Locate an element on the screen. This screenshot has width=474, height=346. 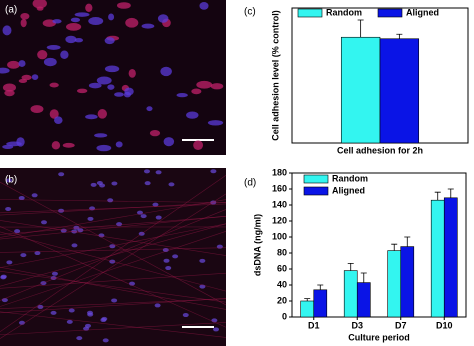
x-tick-label: D7 is located at coordinates (401, 325).